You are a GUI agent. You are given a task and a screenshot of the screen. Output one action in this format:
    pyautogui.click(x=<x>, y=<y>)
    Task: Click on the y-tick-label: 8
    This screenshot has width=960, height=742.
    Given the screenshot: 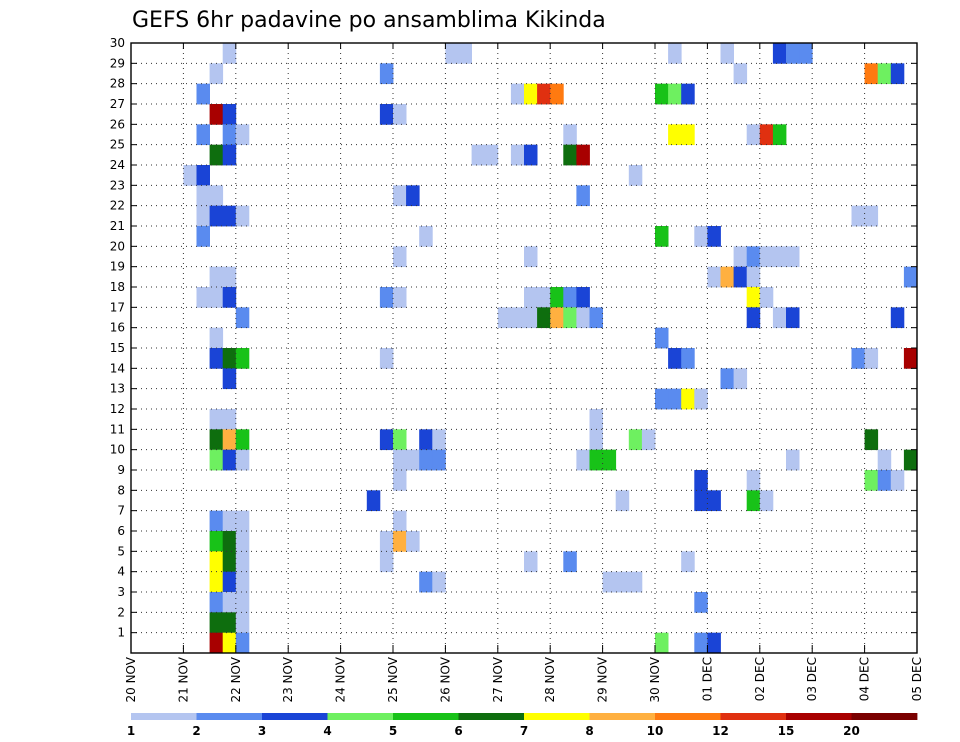 What is the action you would take?
    pyautogui.click(x=121, y=490)
    